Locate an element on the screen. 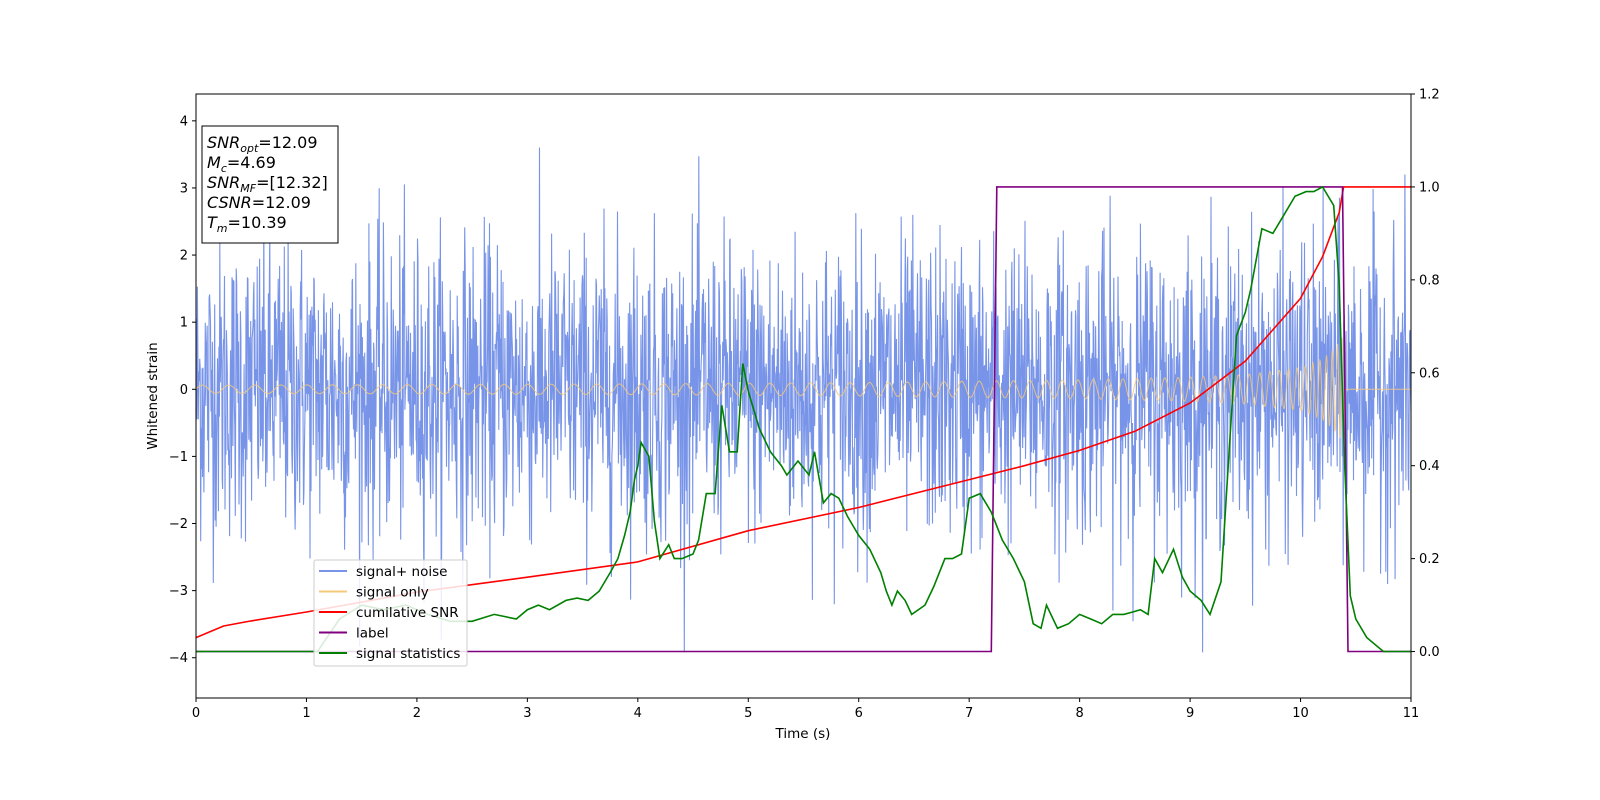 This screenshot has width=1600, height=800. y2-tick-label: 1.0 is located at coordinates (1429, 187).